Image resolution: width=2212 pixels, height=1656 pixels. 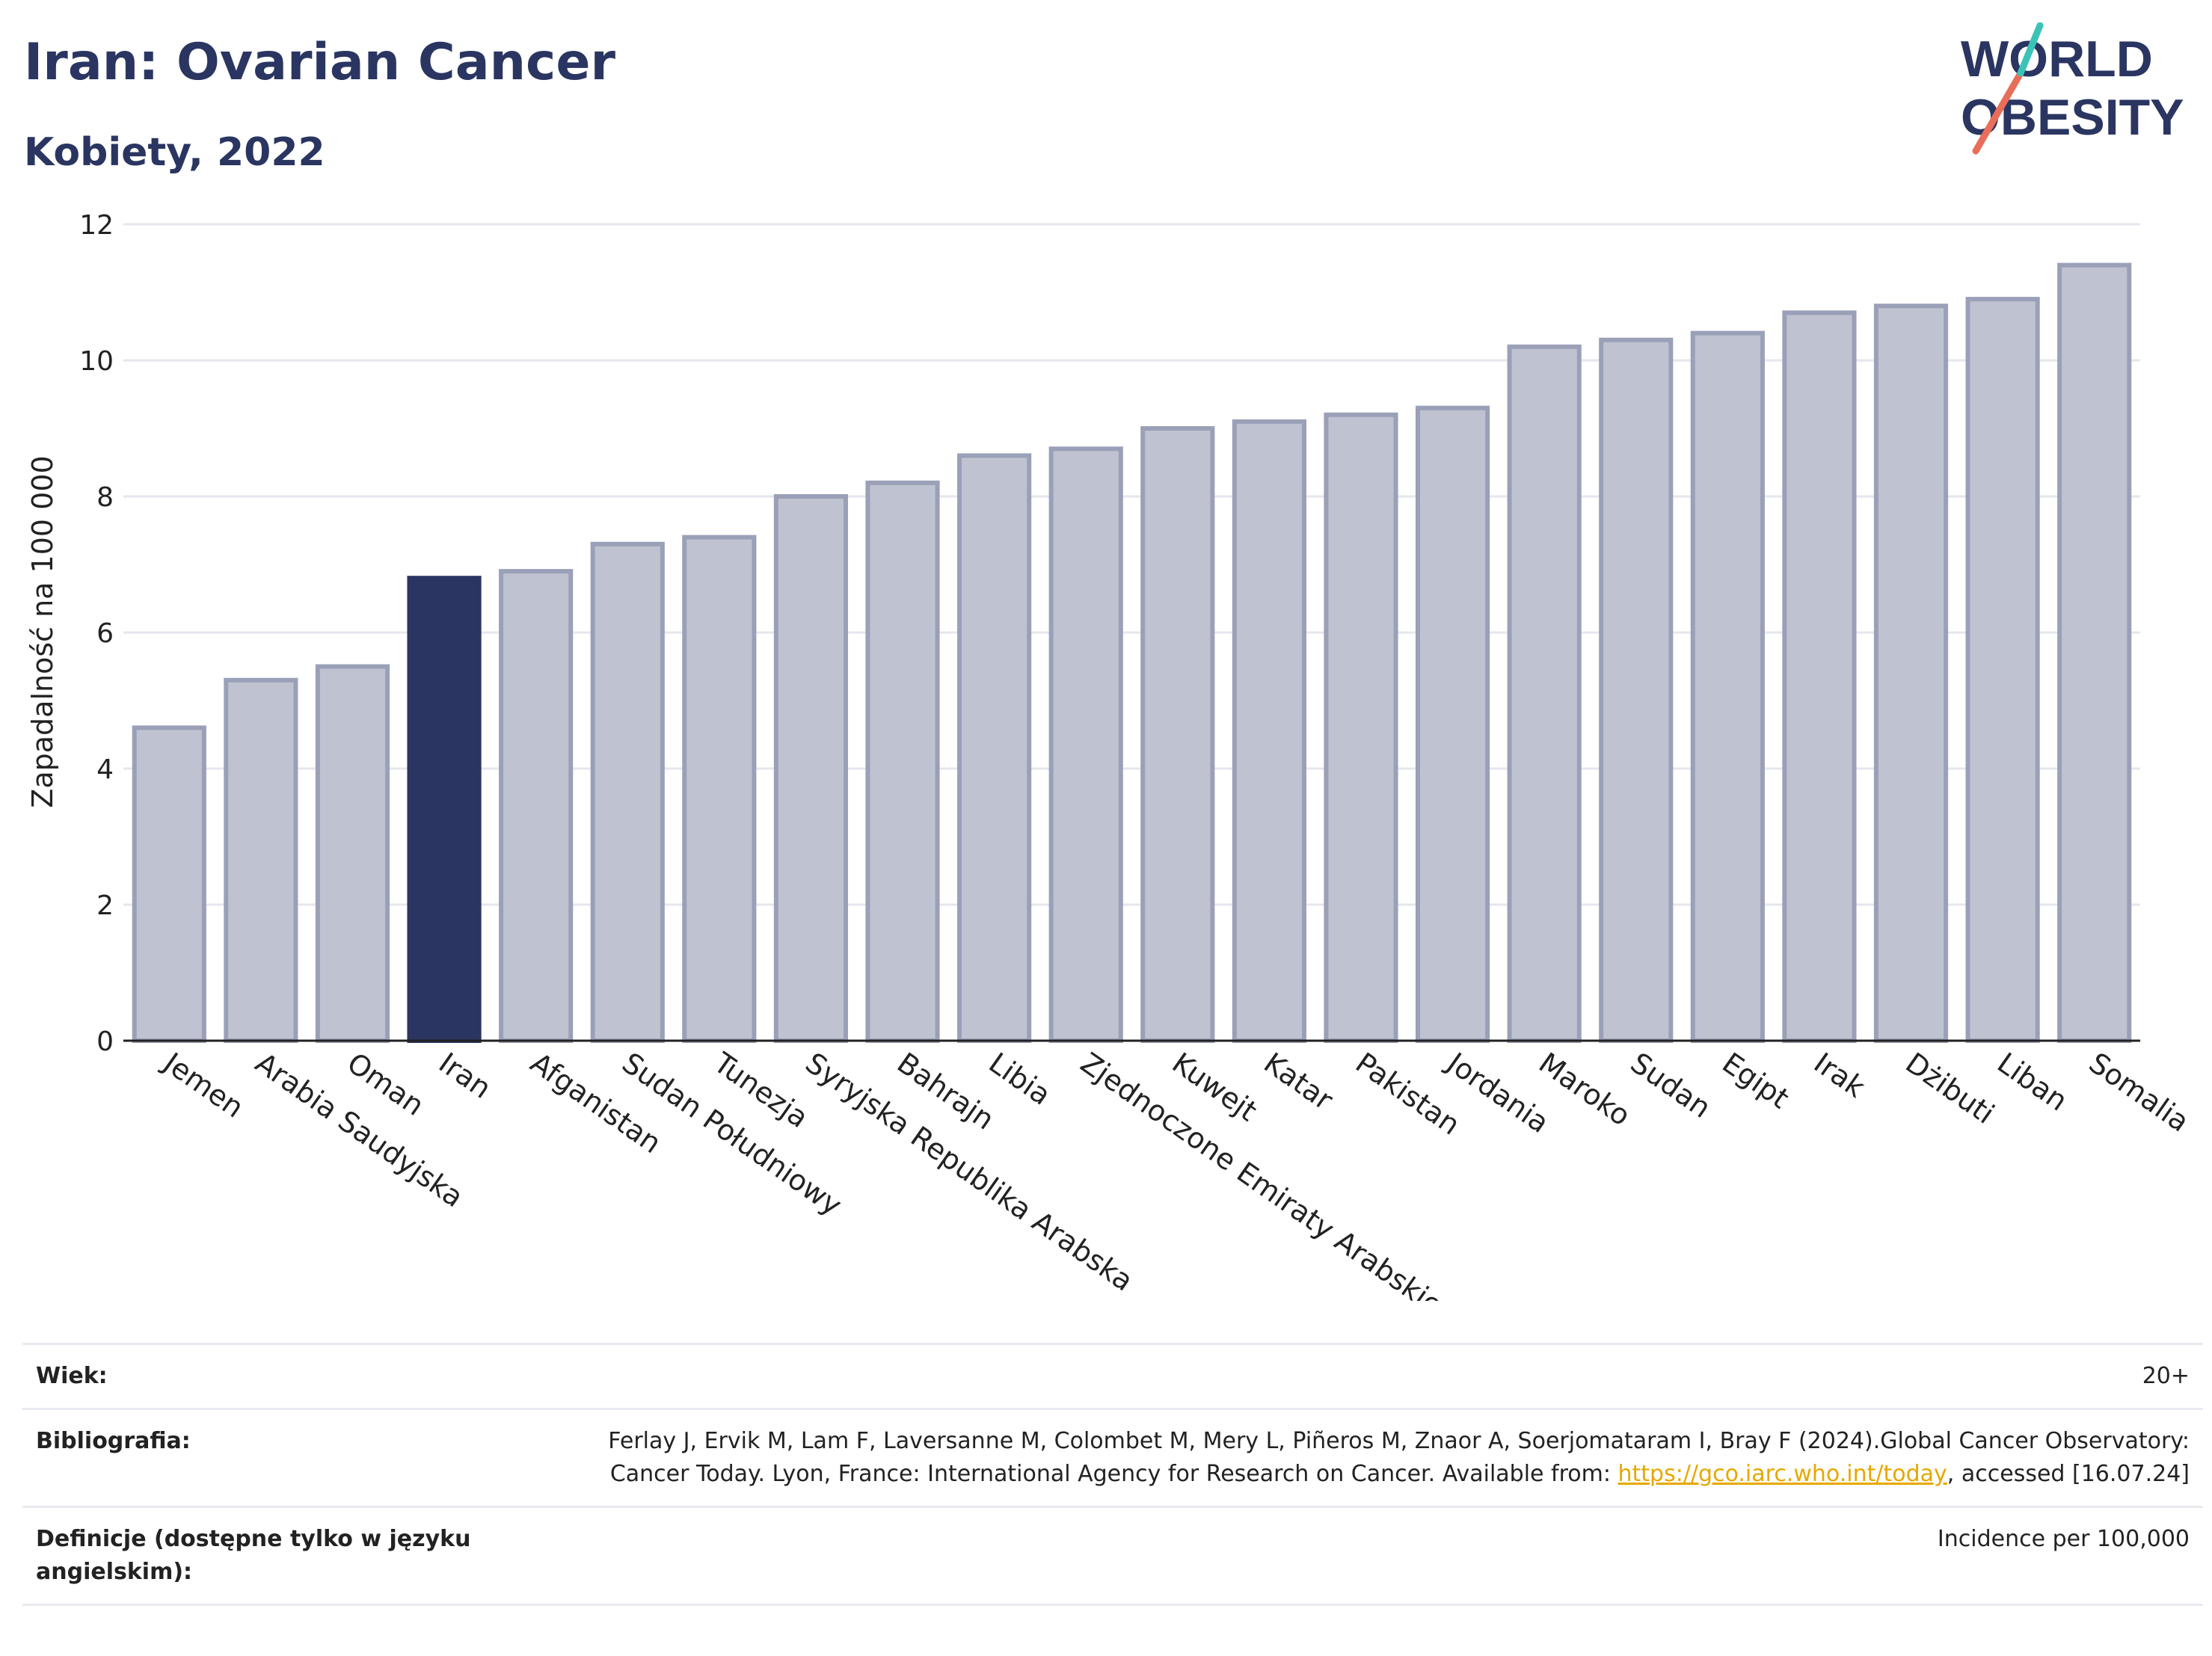 What do you see at coordinates (902, 761) in the screenshot?
I see `bar-bahrajn` at bounding box center [902, 761].